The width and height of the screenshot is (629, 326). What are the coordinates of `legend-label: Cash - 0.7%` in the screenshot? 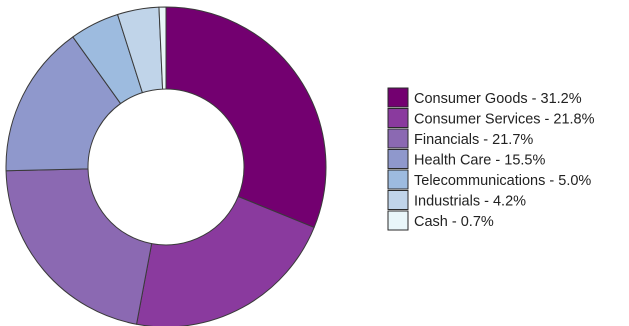 It's located at (454, 222).